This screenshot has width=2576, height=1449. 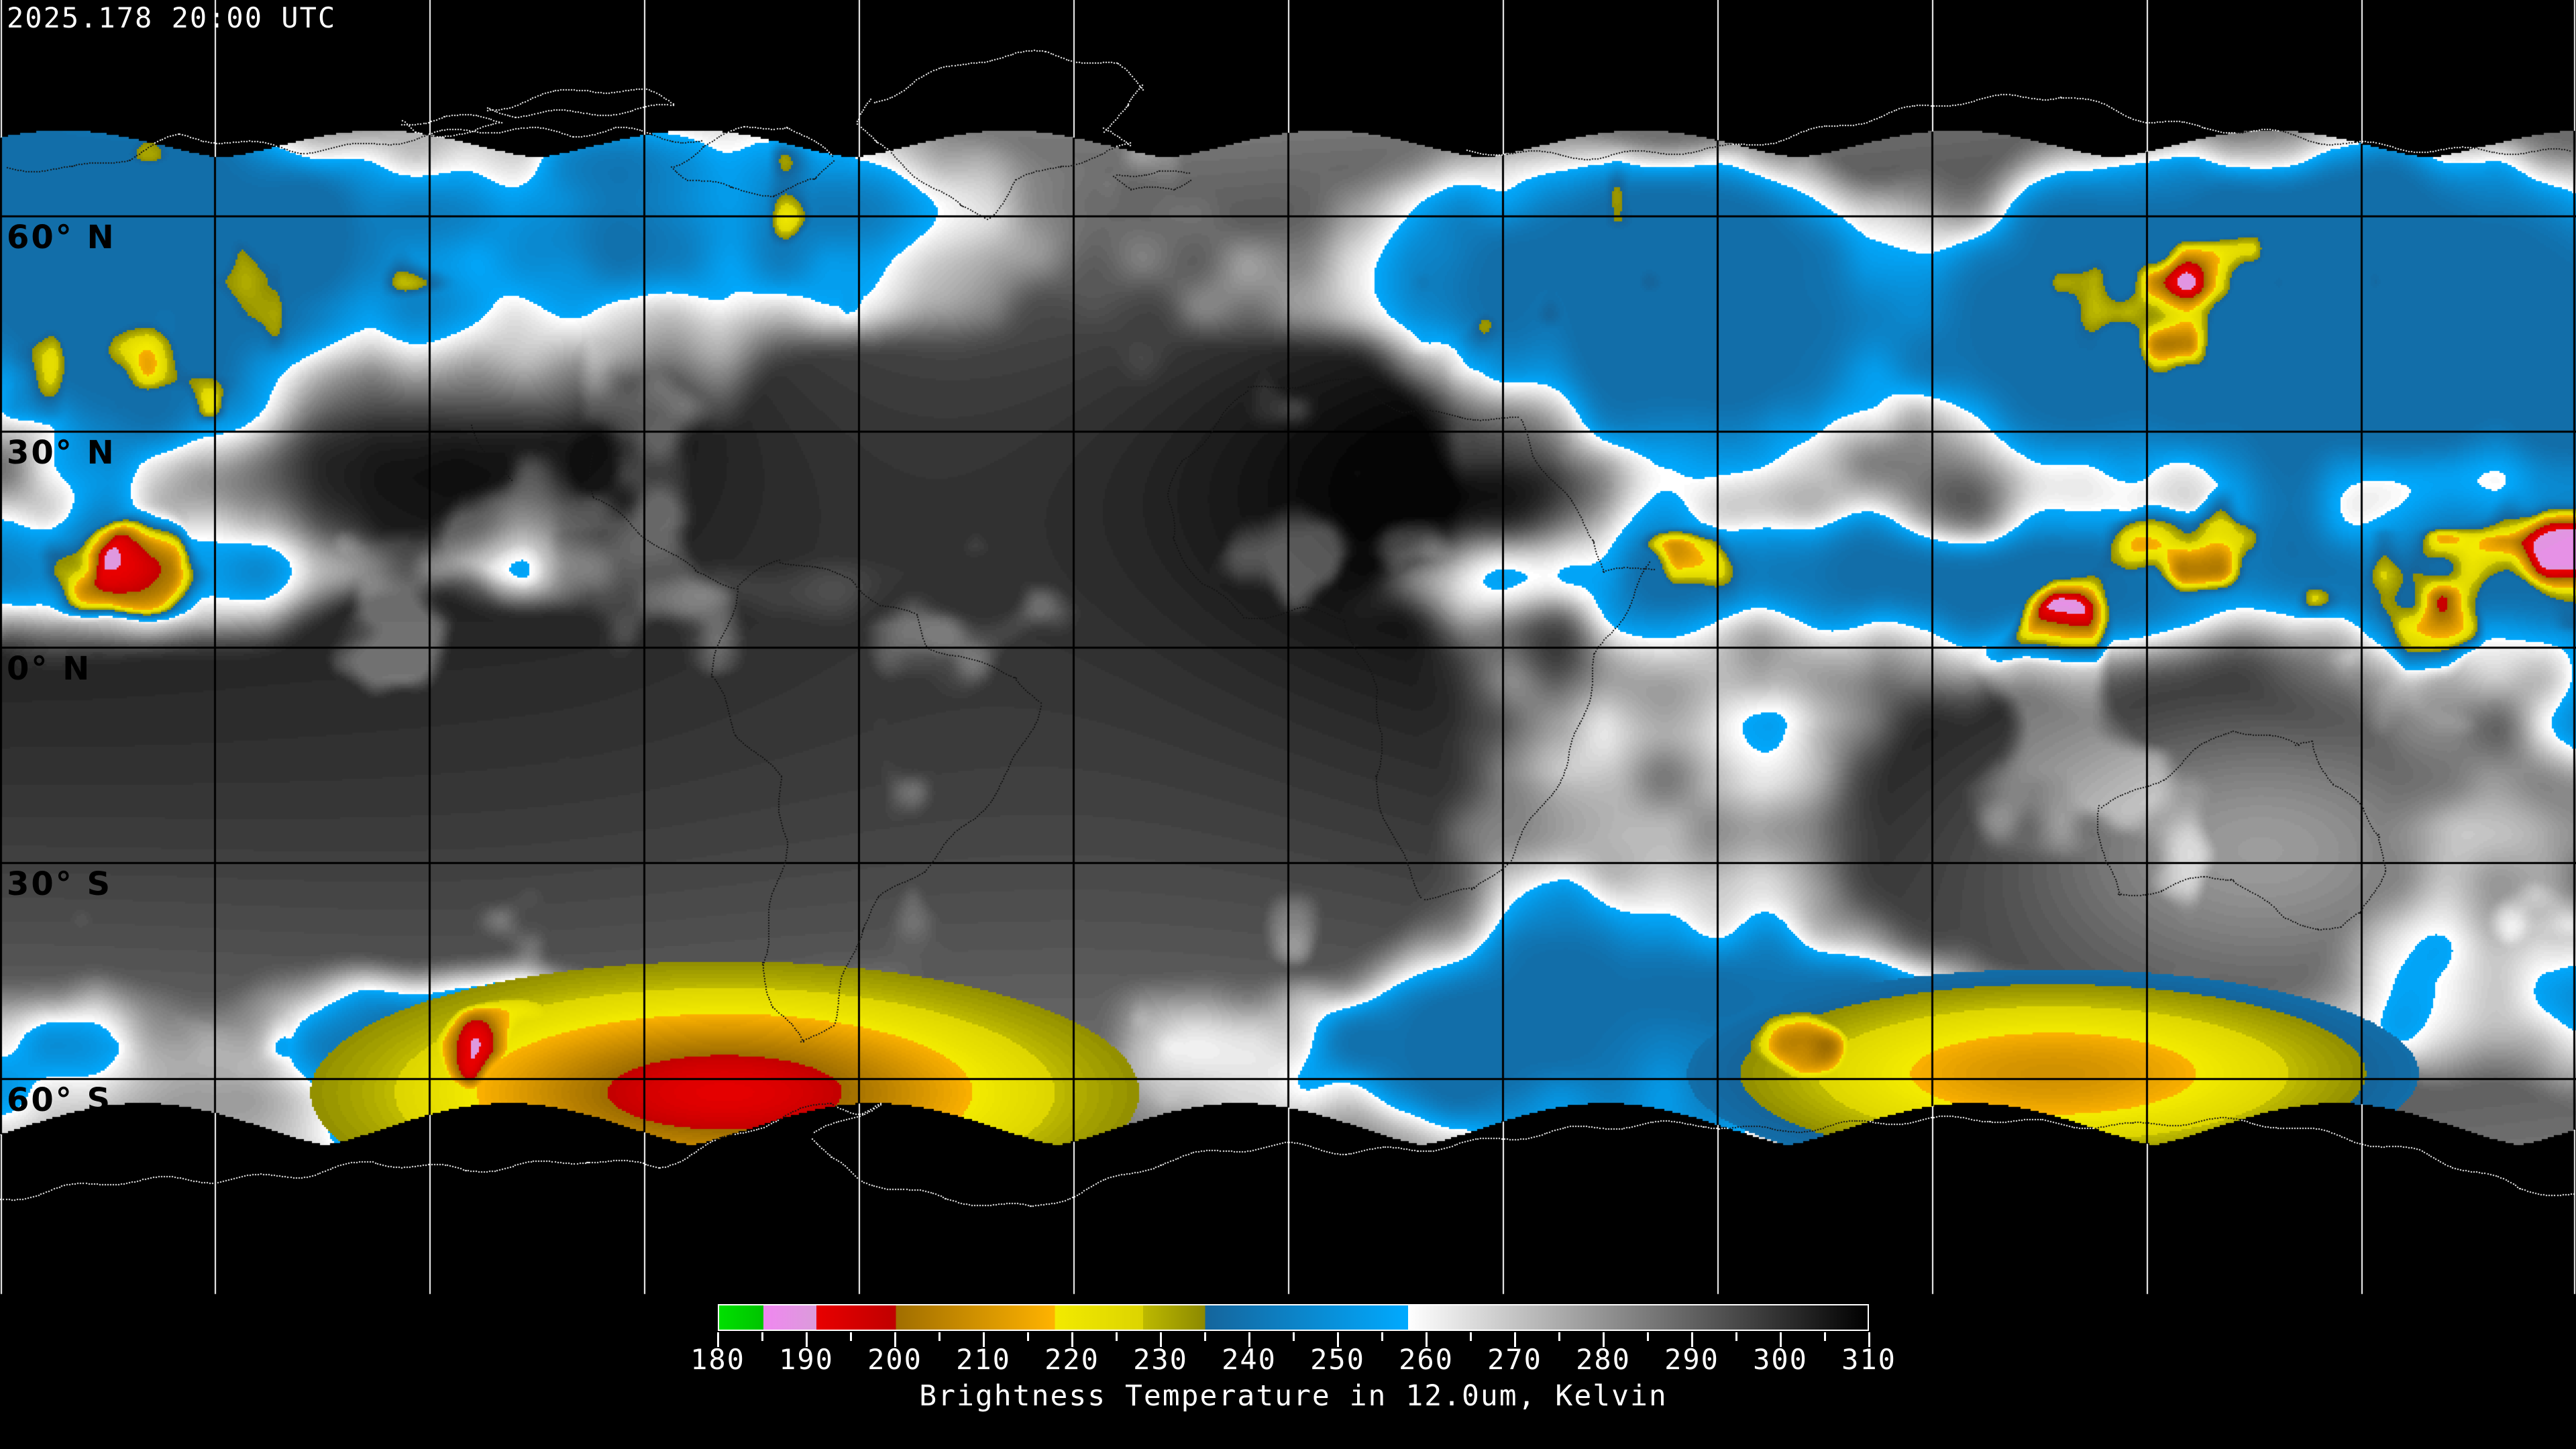 What do you see at coordinates (894, 1359) in the screenshot?
I see `colorbar-tick-label: 200` at bounding box center [894, 1359].